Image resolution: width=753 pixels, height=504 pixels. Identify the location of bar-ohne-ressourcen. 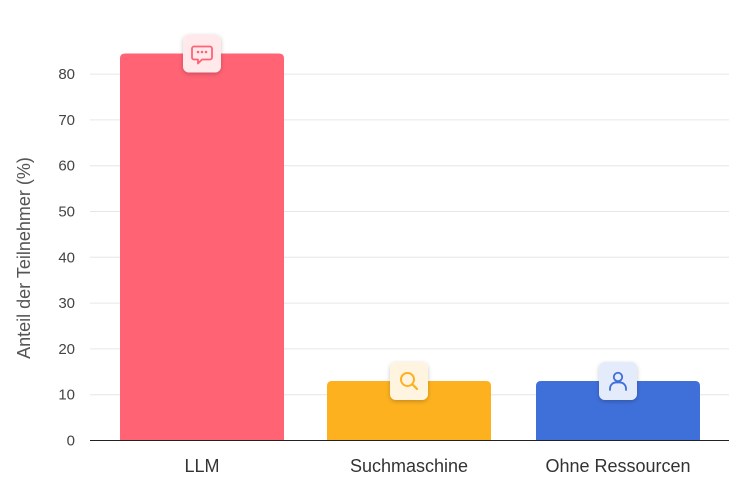
(618, 410).